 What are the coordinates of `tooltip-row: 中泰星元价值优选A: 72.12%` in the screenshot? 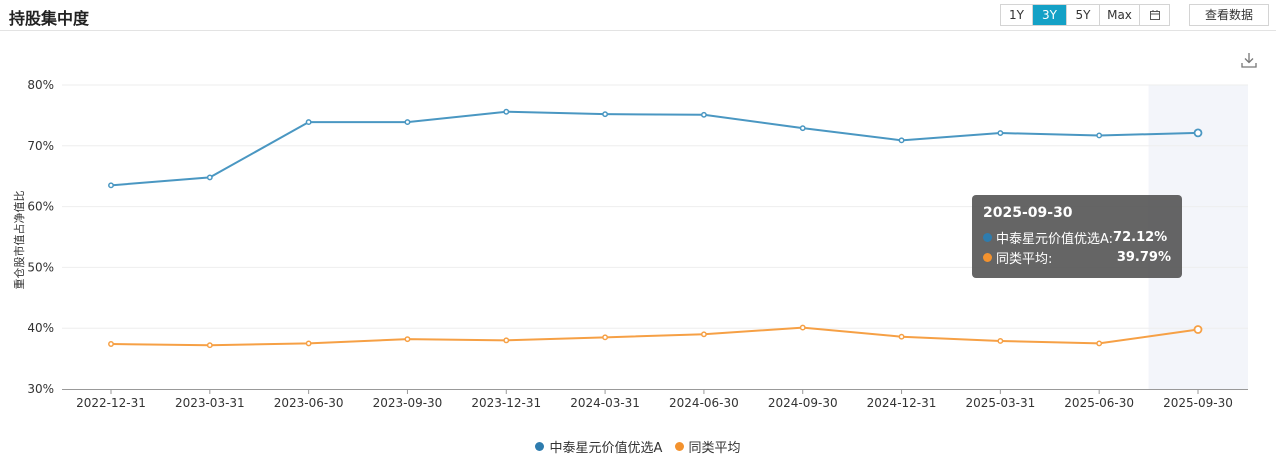 It's located at (1077, 237).